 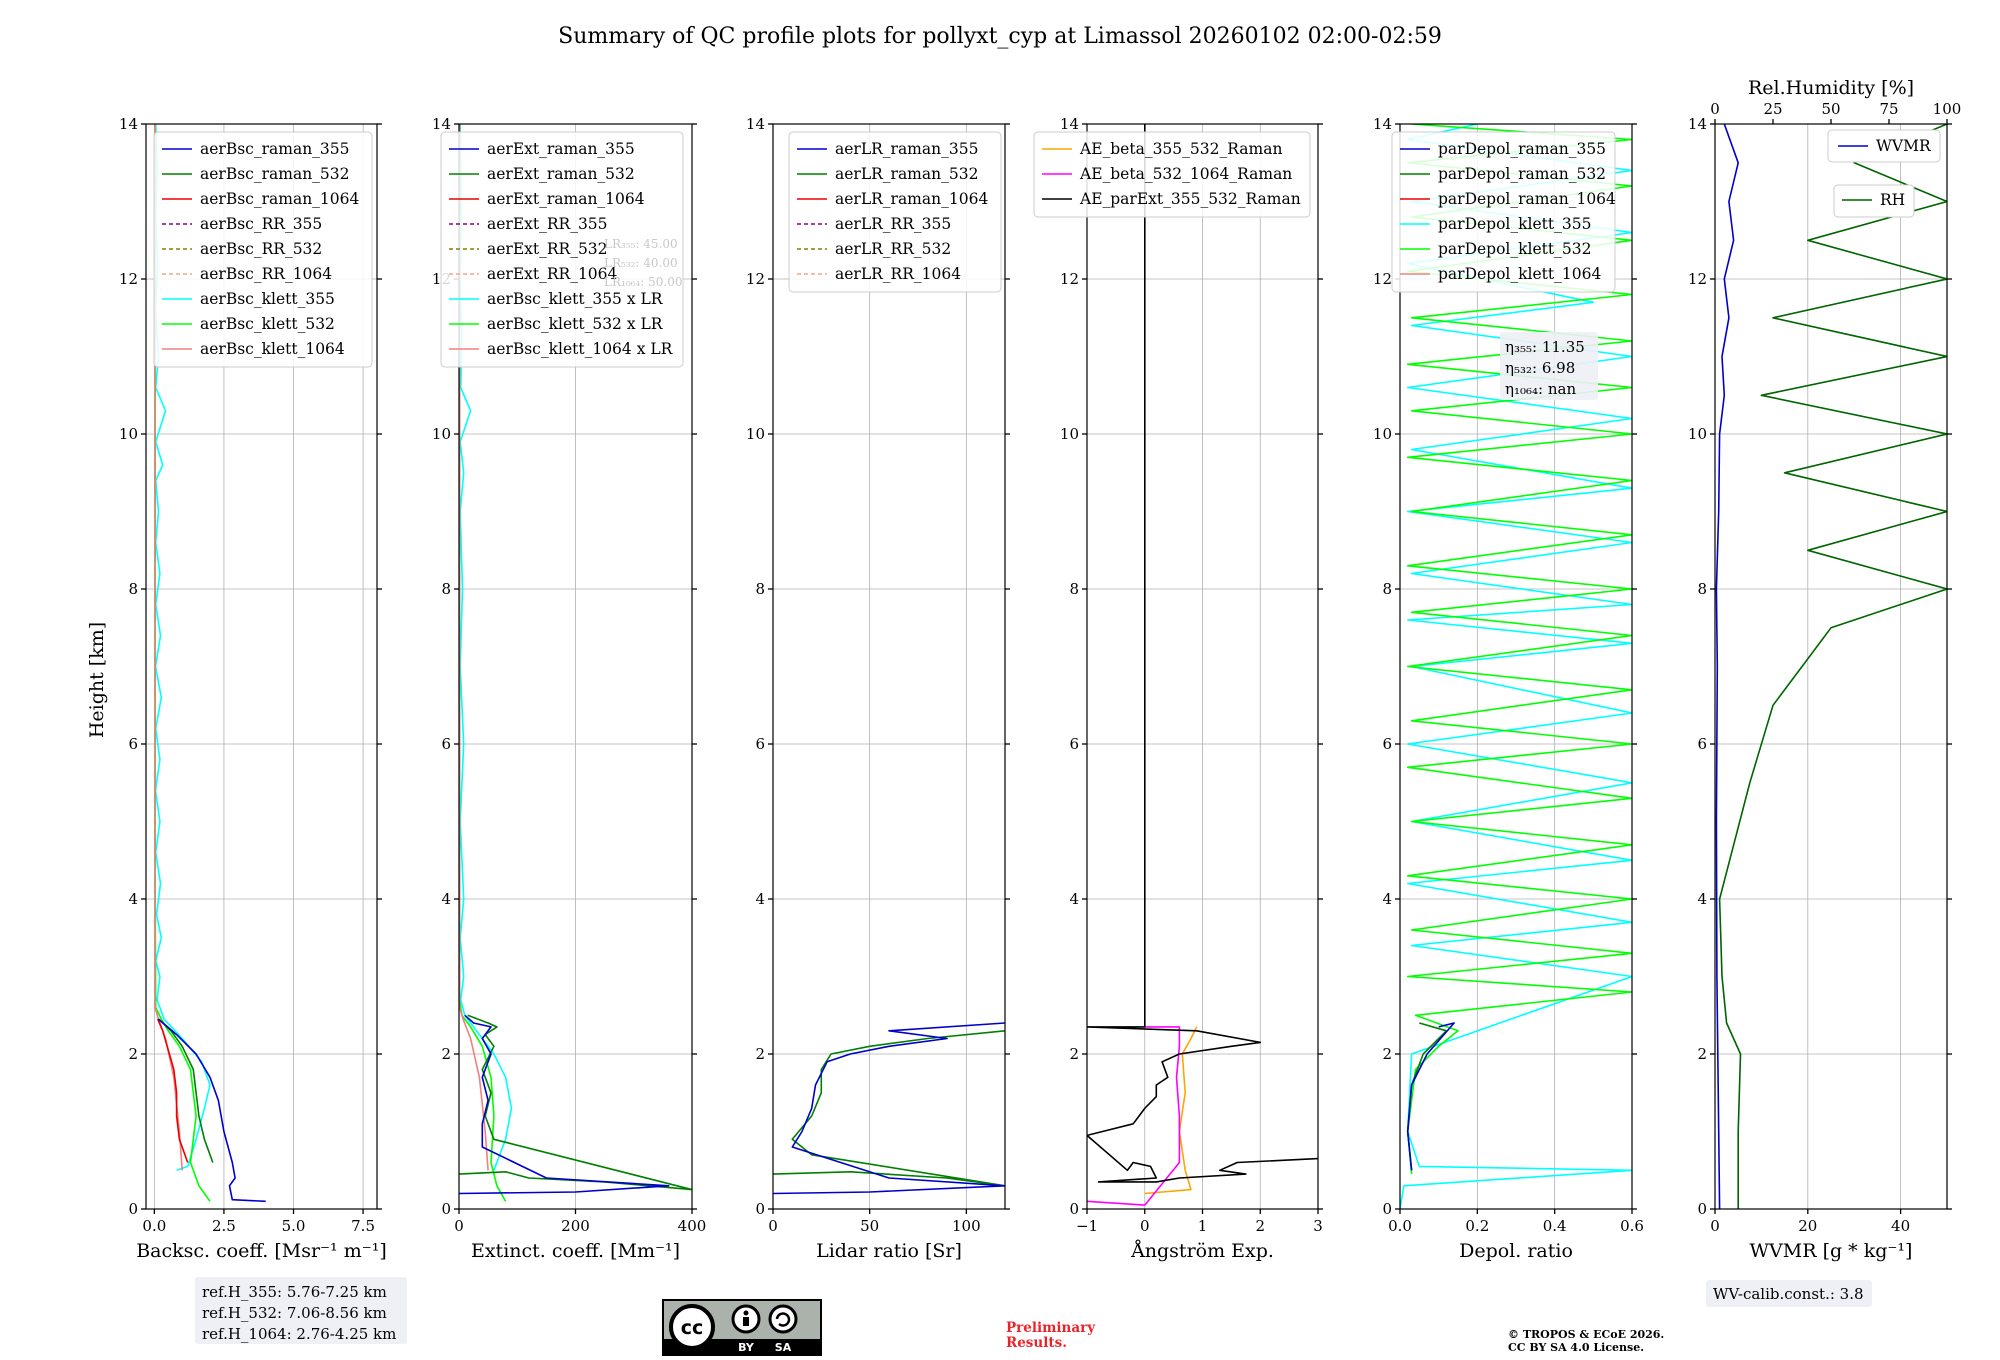 I want to click on depol-xtick-label: 0.4, so click(x=1555, y=1226).